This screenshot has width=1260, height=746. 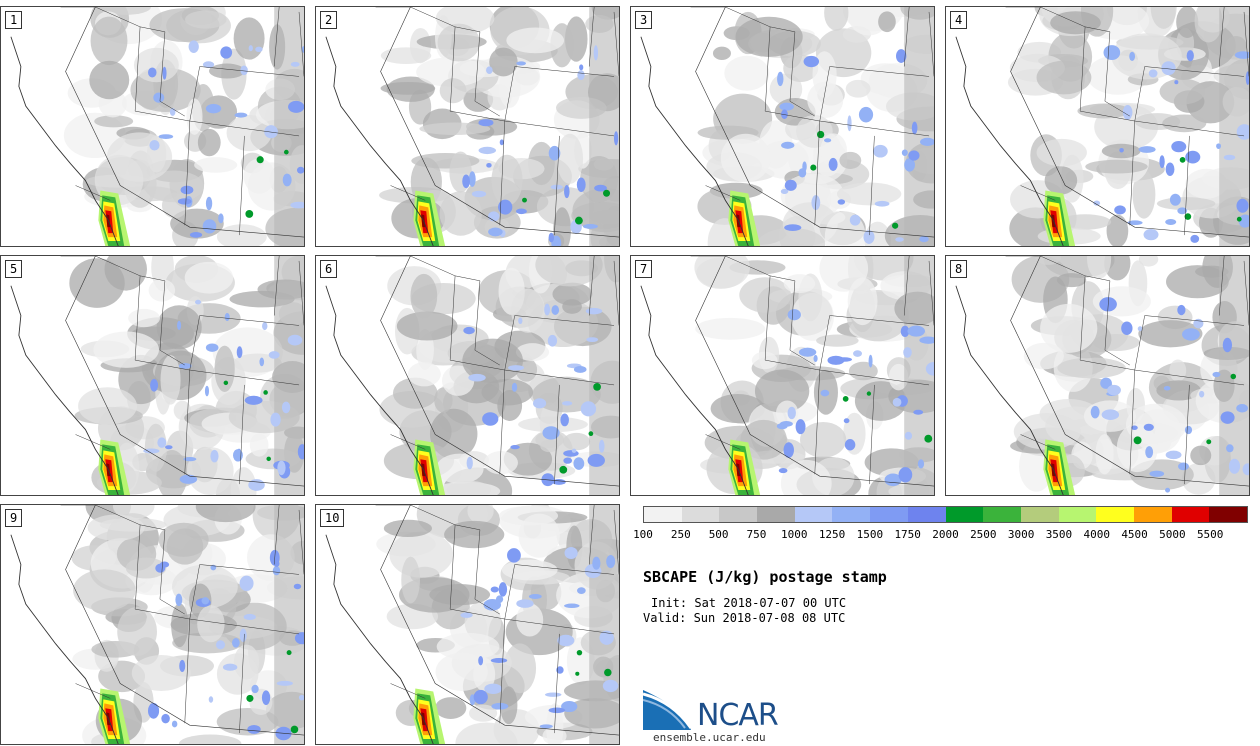 What do you see at coordinates (756, 534) in the screenshot?
I see `colorbar-tick-label: 750` at bounding box center [756, 534].